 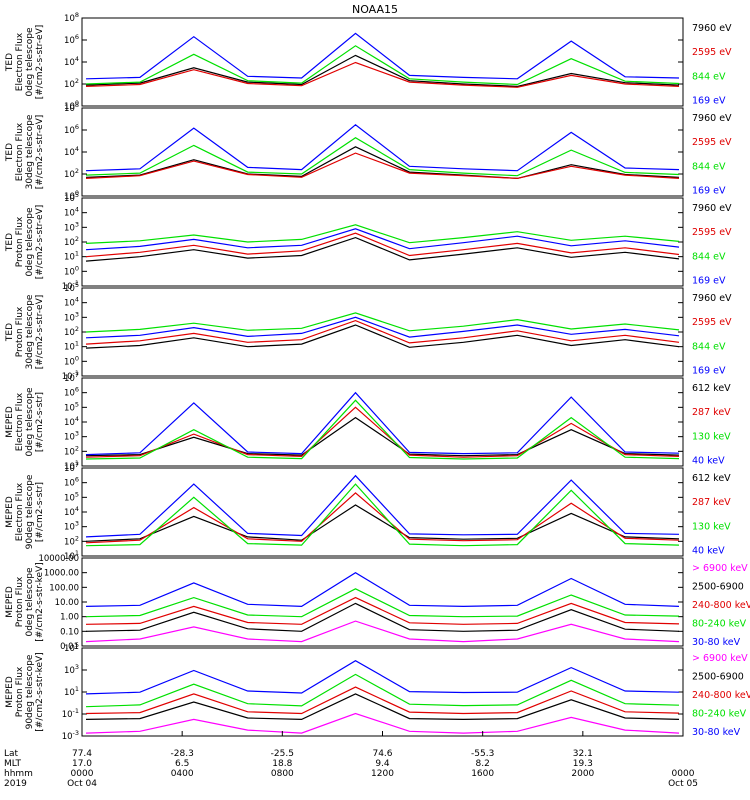 I want to click on x-tick-label: -28.3, so click(x=182, y=754).